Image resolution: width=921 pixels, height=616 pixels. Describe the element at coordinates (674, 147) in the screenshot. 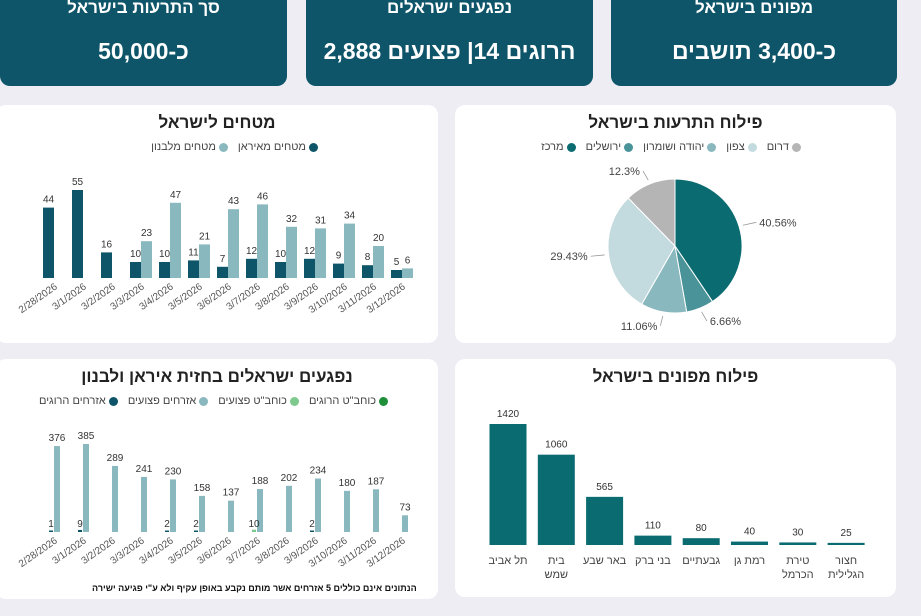

I see `legend-label: יהודה ושומרון` at that location.